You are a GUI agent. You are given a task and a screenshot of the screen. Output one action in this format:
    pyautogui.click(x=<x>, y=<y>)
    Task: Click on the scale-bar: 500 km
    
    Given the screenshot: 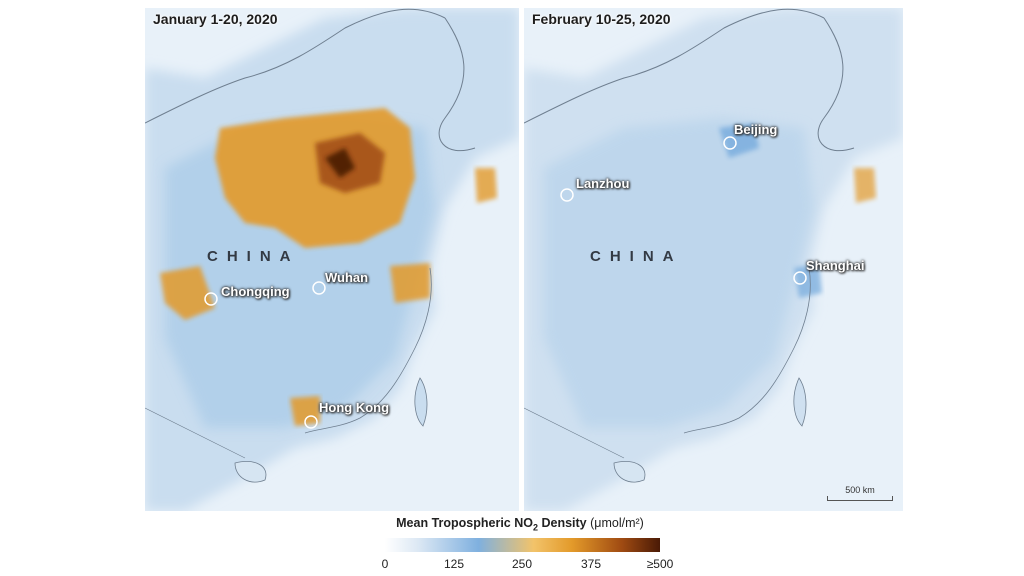 What is the action you would take?
    pyautogui.click(x=860, y=493)
    